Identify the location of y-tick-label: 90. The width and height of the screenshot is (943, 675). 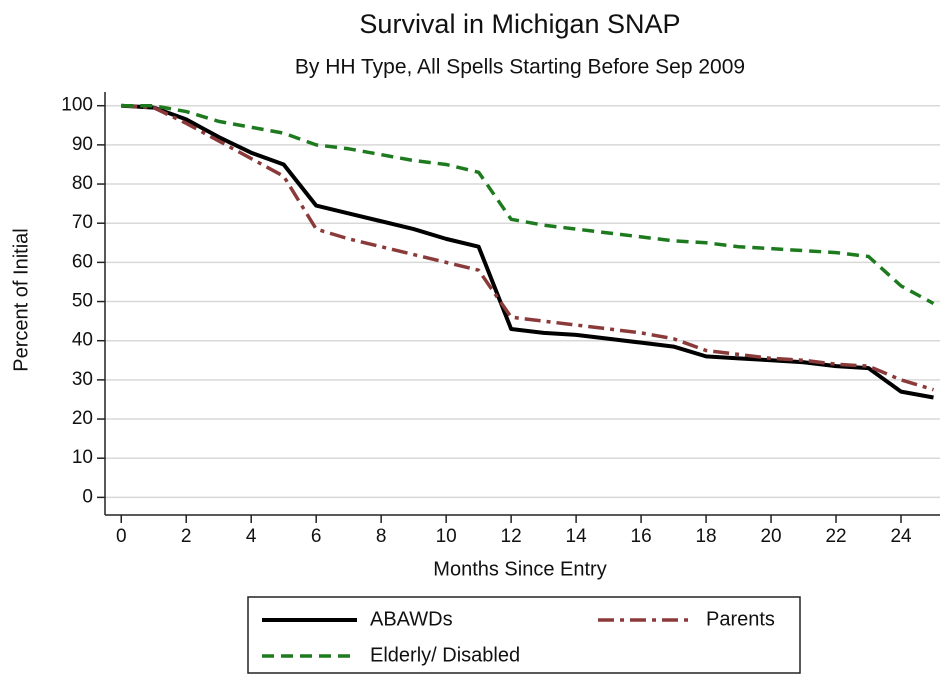
(82, 144).